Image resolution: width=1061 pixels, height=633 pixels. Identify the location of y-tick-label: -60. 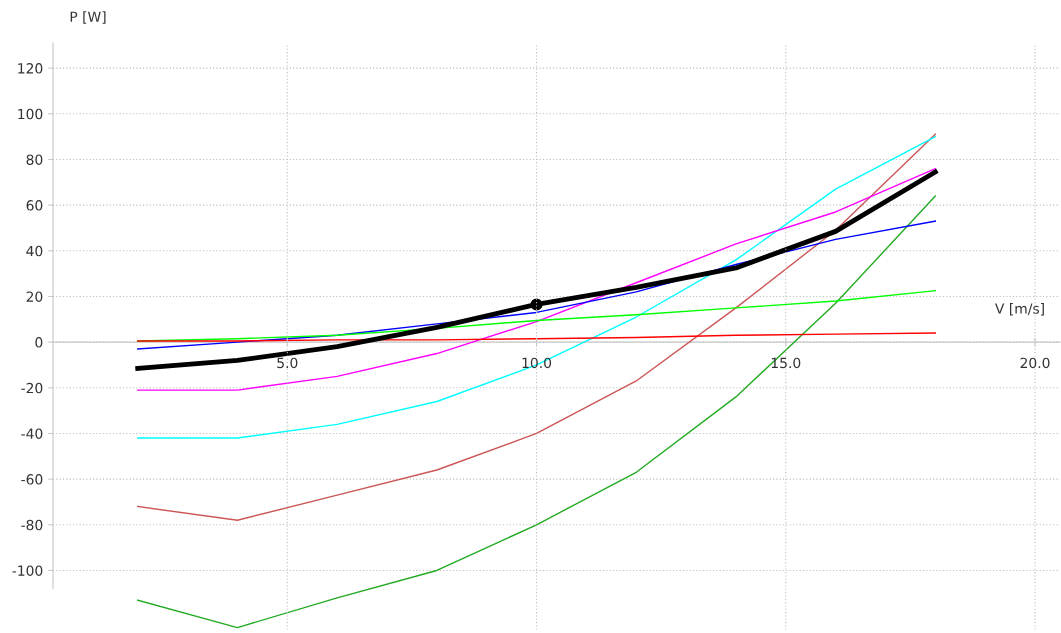
(32, 479).